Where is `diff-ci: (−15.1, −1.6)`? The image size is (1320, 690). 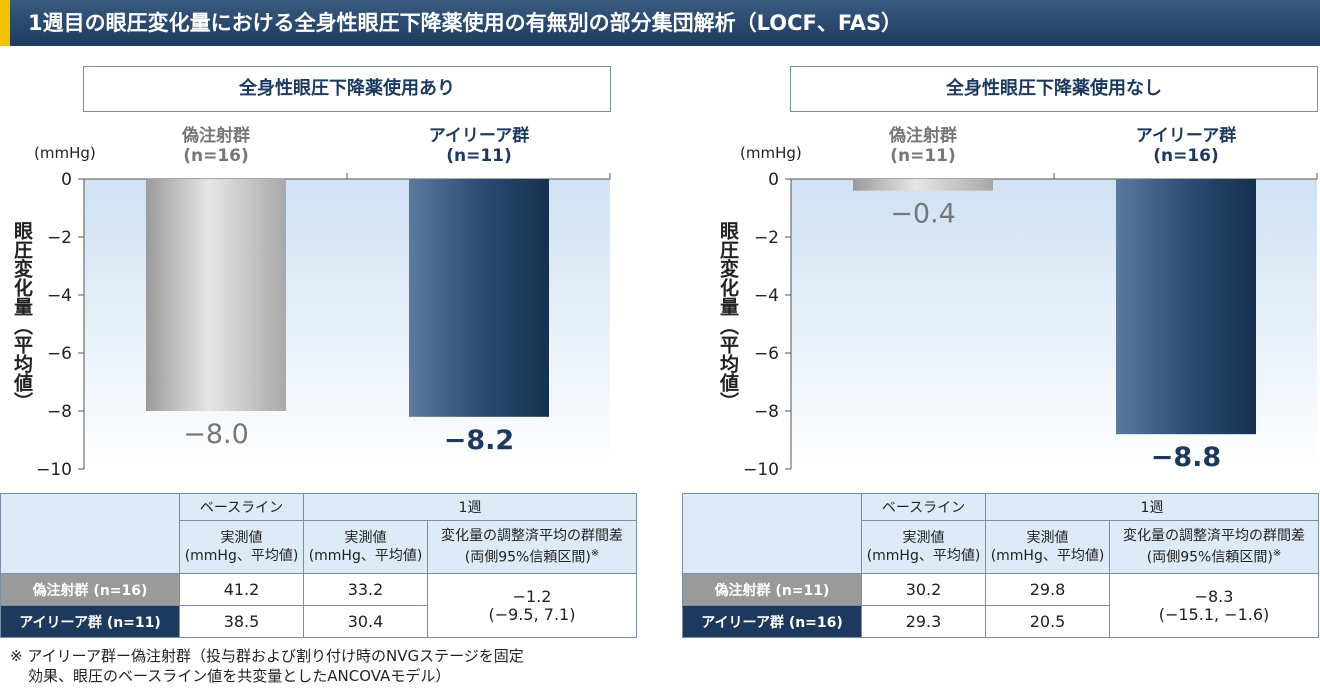
diff-ci: (−15.1, −1.6) is located at coordinates (1214, 614).